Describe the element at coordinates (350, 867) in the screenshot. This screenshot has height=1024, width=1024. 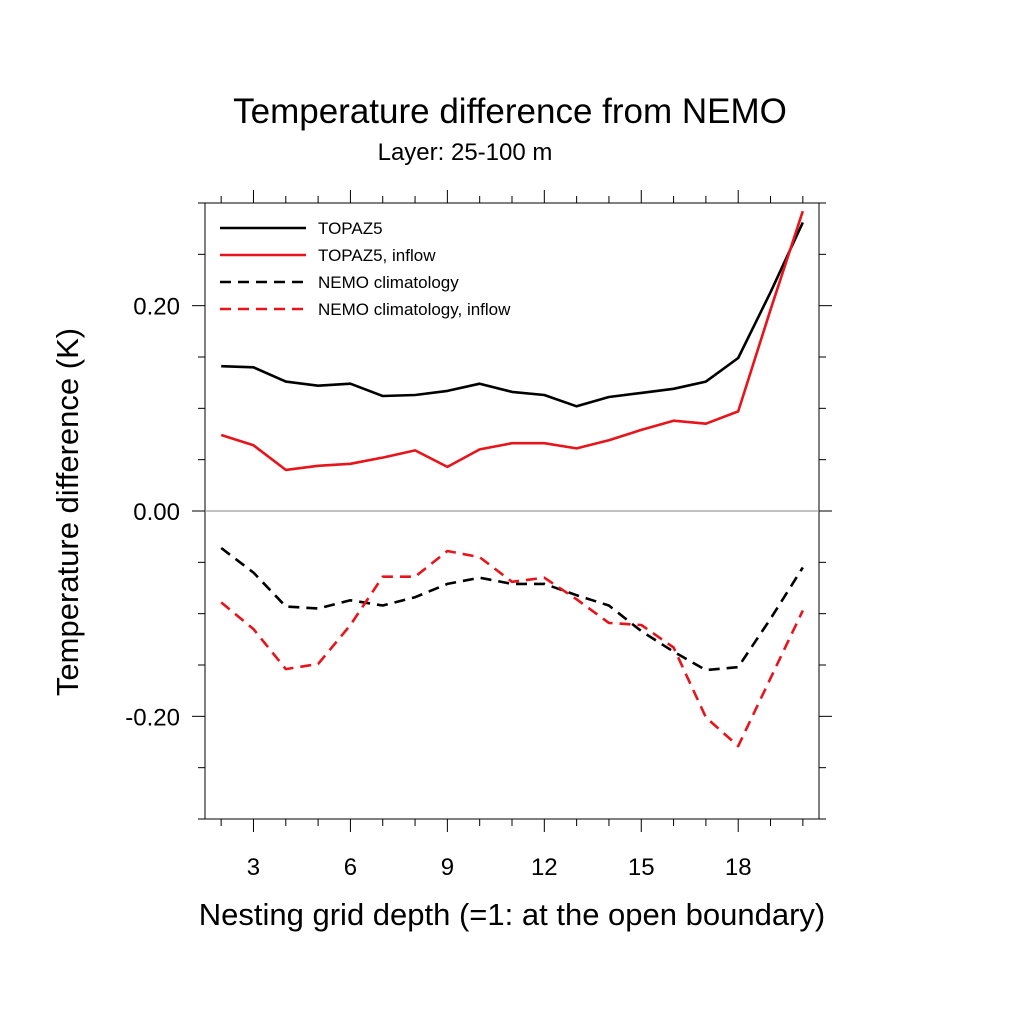
I see `x-tick-label: 6` at that location.